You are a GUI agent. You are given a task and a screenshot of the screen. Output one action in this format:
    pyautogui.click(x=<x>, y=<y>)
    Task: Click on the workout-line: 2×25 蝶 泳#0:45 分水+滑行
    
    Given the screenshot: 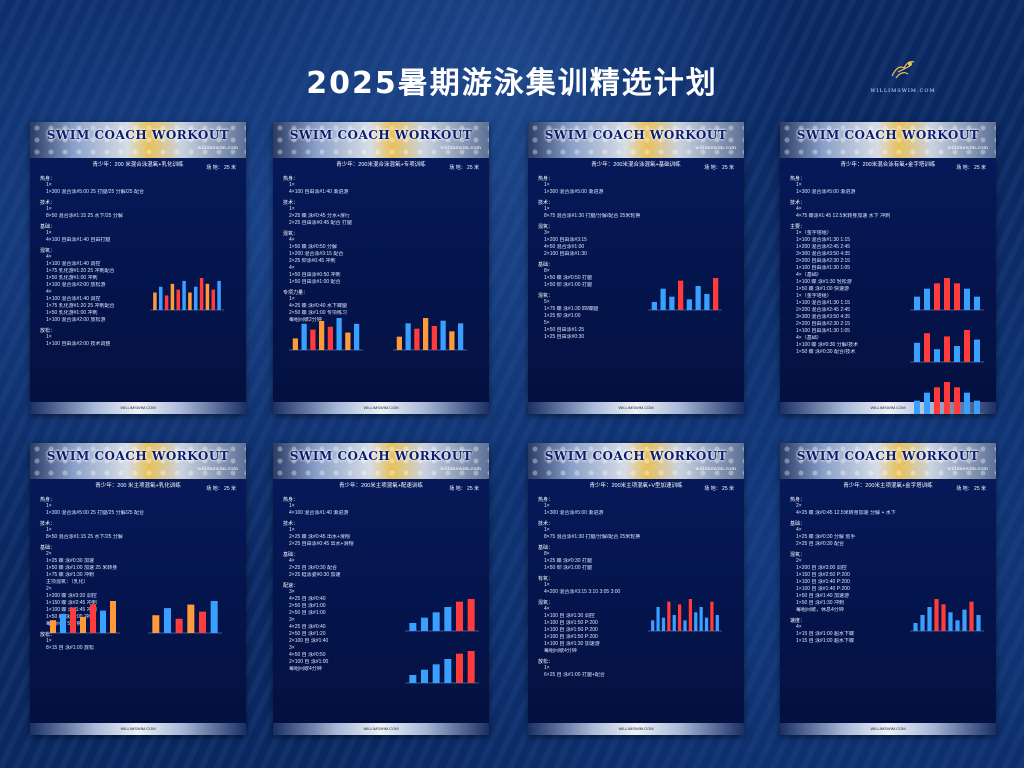 What is the action you would take?
    pyautogui.click(x=319, y=216)
    